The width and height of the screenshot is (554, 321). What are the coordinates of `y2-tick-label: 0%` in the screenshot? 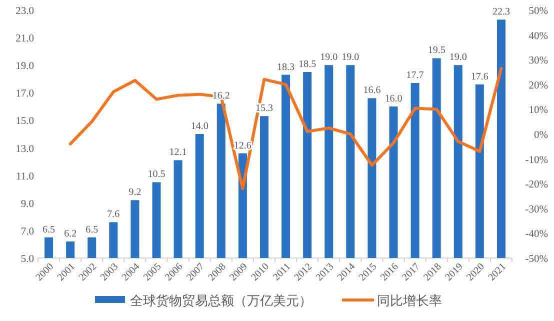 It's located at (541, 135).